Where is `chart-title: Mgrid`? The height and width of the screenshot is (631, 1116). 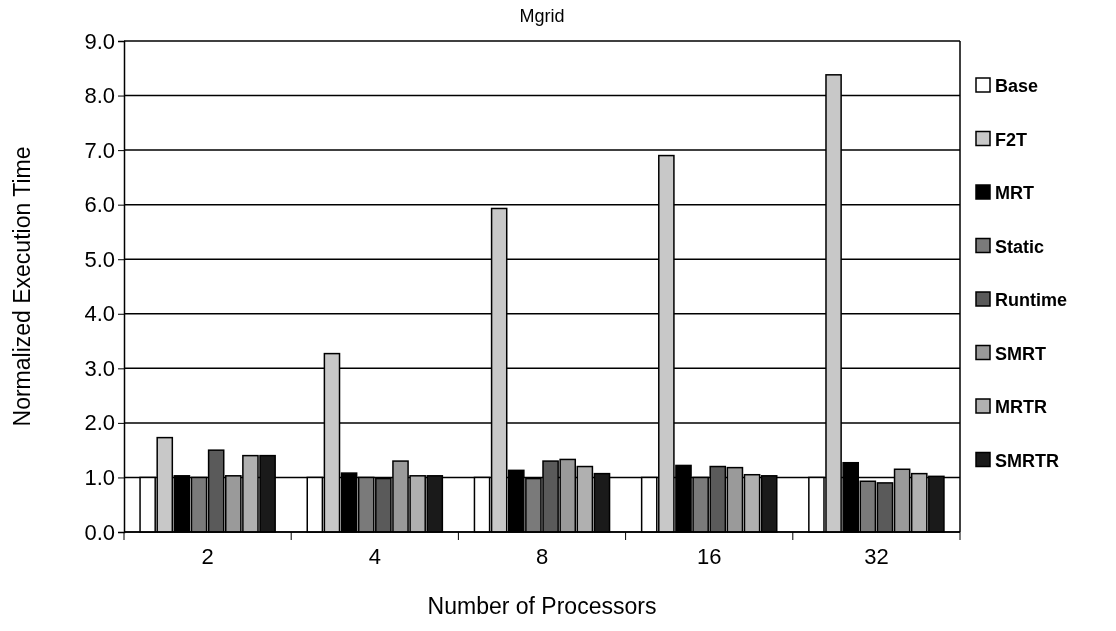 chart-title: Mgrid is located at coordinates (542, 16).